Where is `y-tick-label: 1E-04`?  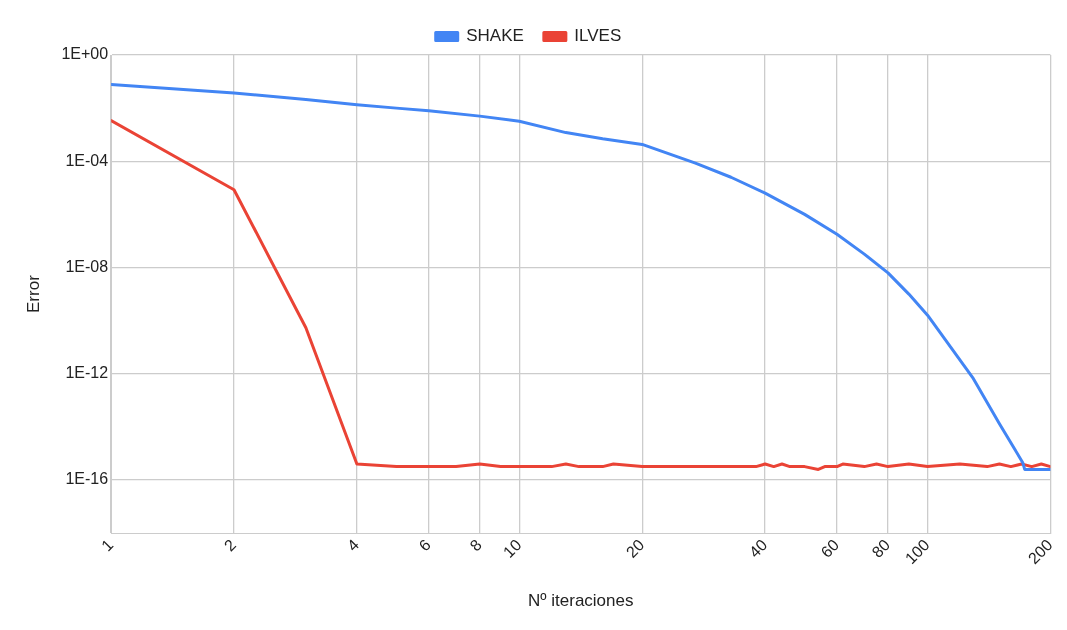
y-tick-label: 1E-04 is located at coordinates (87, 160).